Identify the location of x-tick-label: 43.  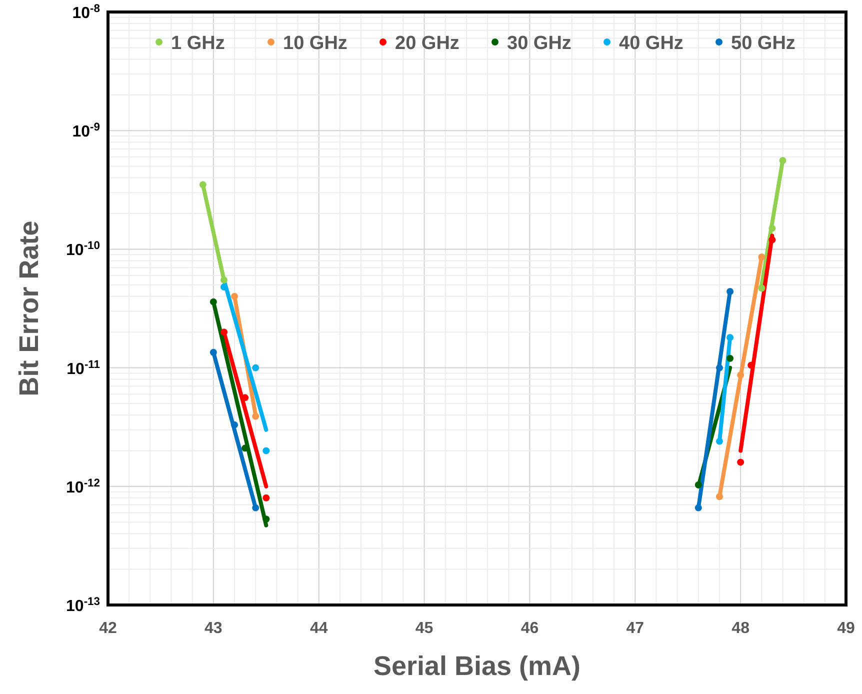
(213, 628).